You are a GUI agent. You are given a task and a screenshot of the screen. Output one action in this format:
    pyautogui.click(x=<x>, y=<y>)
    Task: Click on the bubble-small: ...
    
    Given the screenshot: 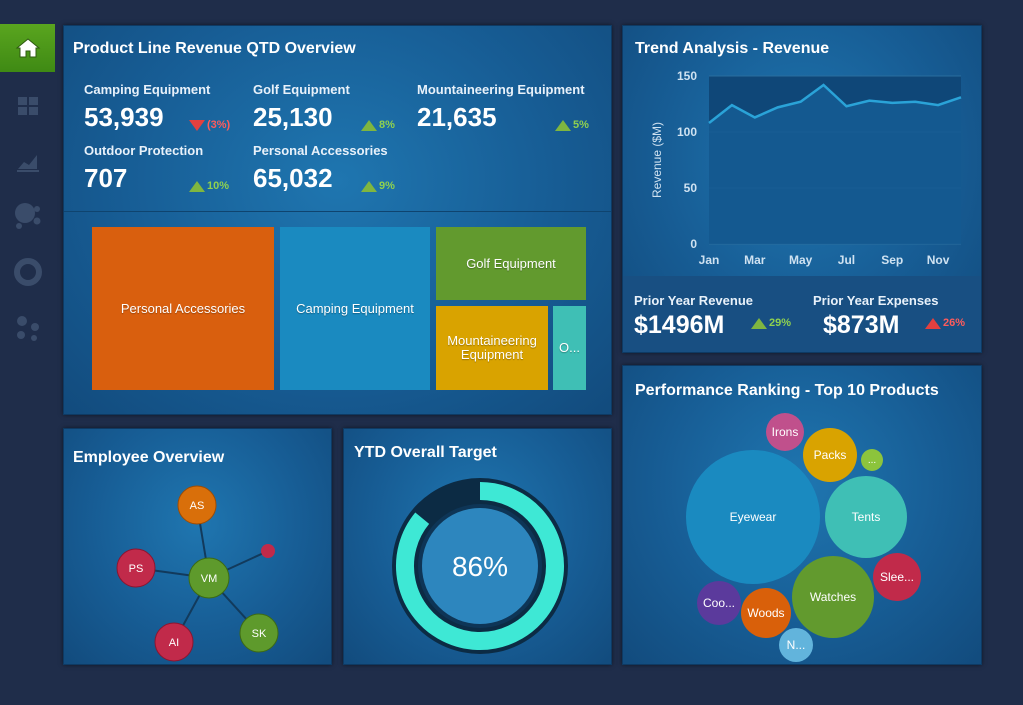 What is the action you would take?
    pyautogui.click(x=872, y=460)
    